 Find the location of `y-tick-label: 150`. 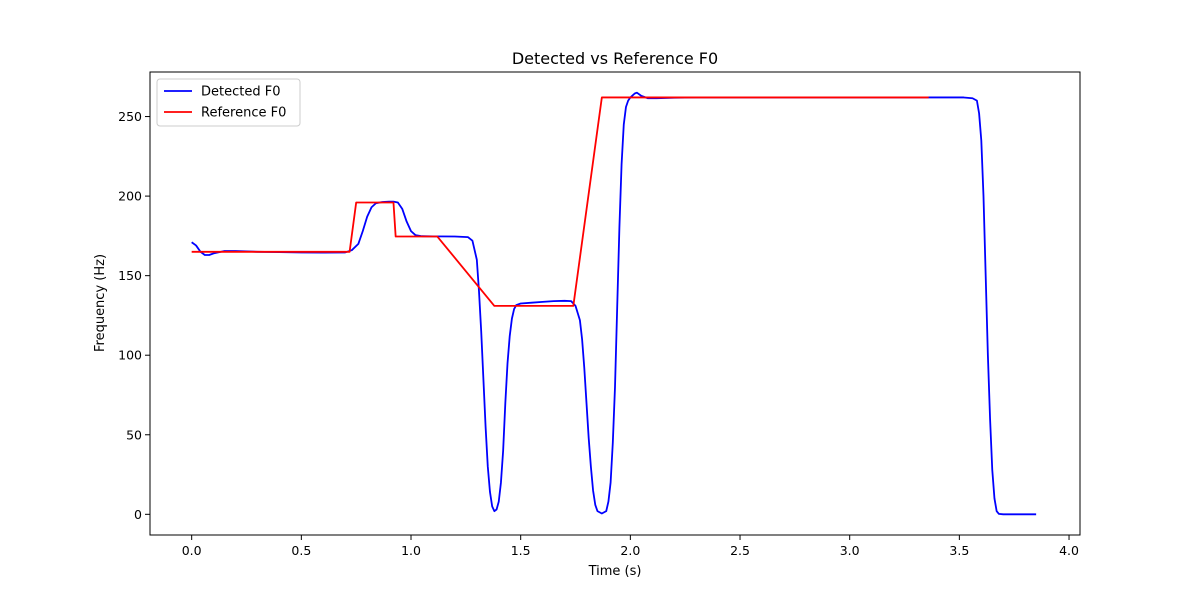

y-tick-label: 150 is located at coordinates (130, 275).